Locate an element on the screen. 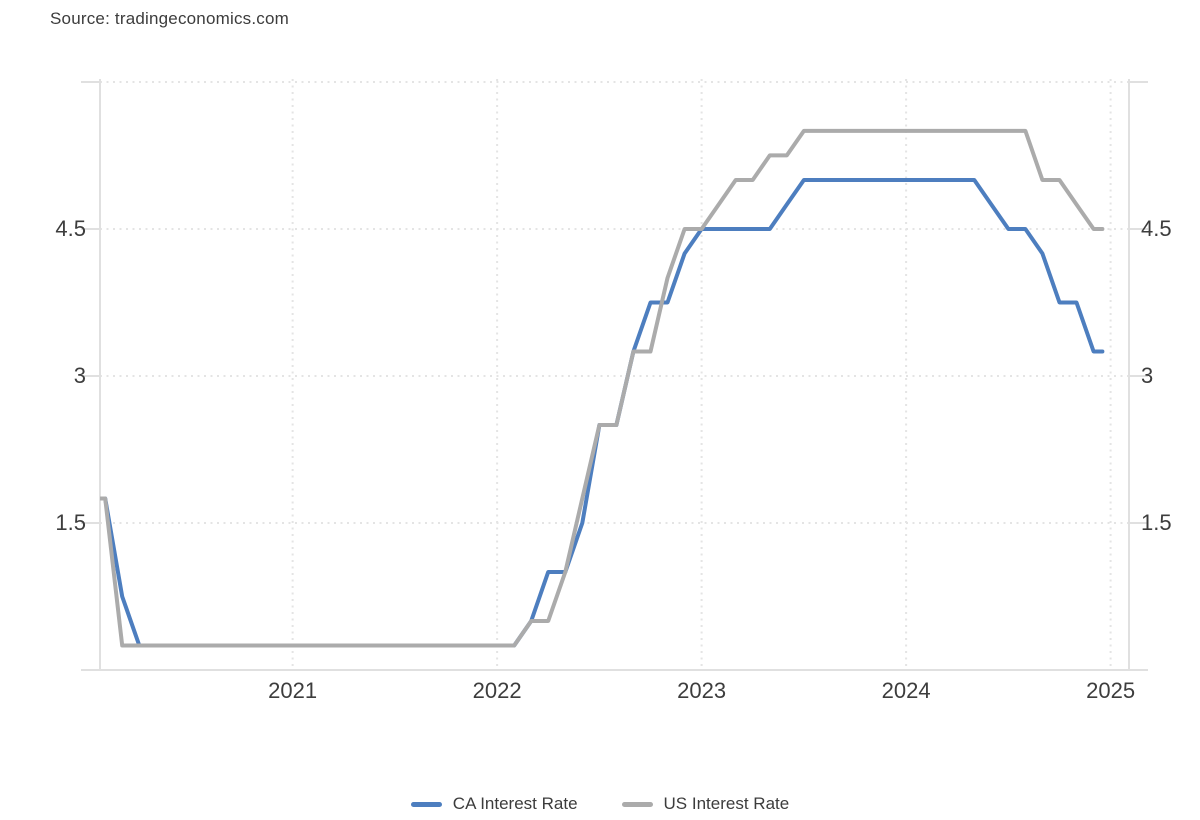 The height and width of the screenshot is (820, 1200). x-axis-label: 2024 is located at coordinates (906, 690).